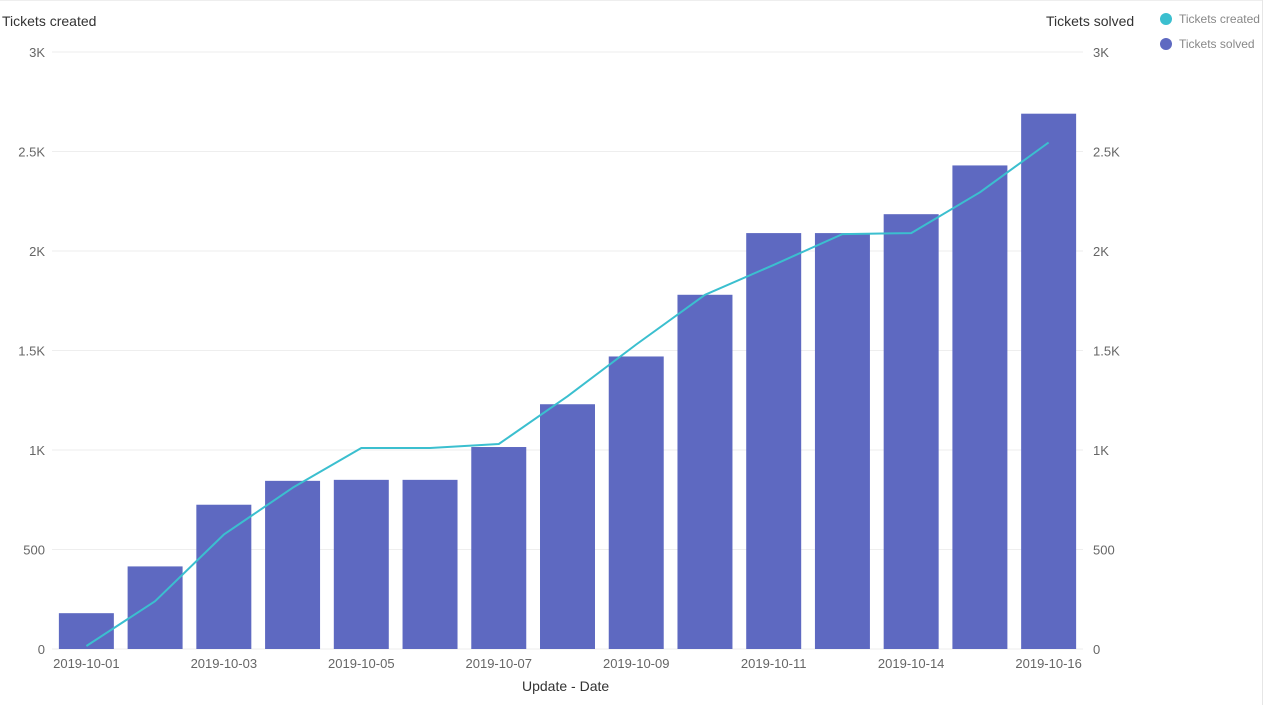  Describe the element at coordinates (774, 663) in the screenshot. I see `x-tick-label: 2019-10-11` at that location.